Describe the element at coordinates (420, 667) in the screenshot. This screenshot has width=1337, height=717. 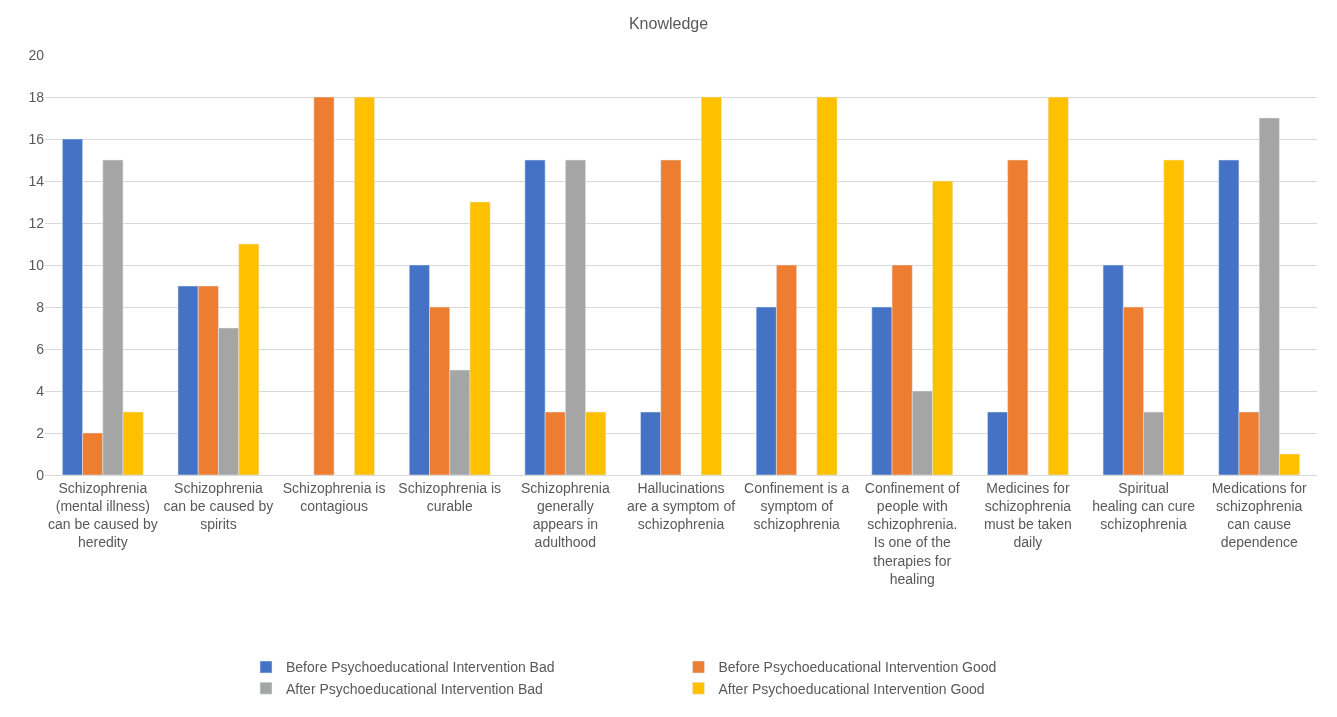
I see `legend-label: Before Psychoeducational Intervention Bad` at that location.